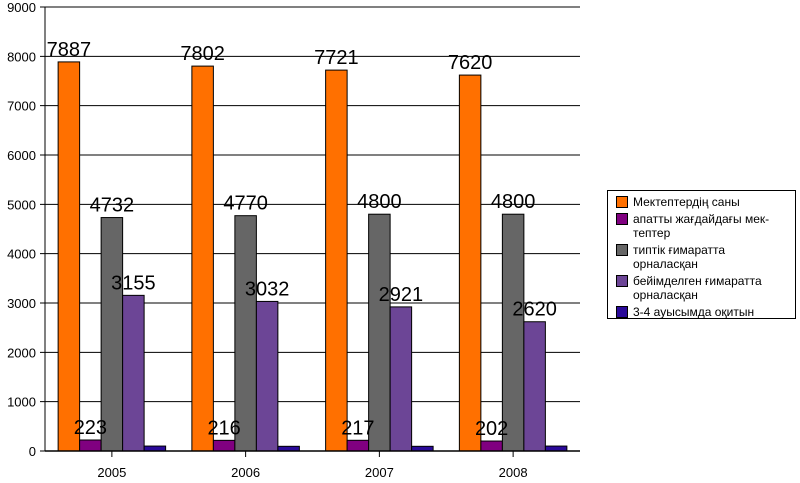  Describe the element at coordinates (336, 58) in the screenshot. I see `data-label: 7721` at that location.